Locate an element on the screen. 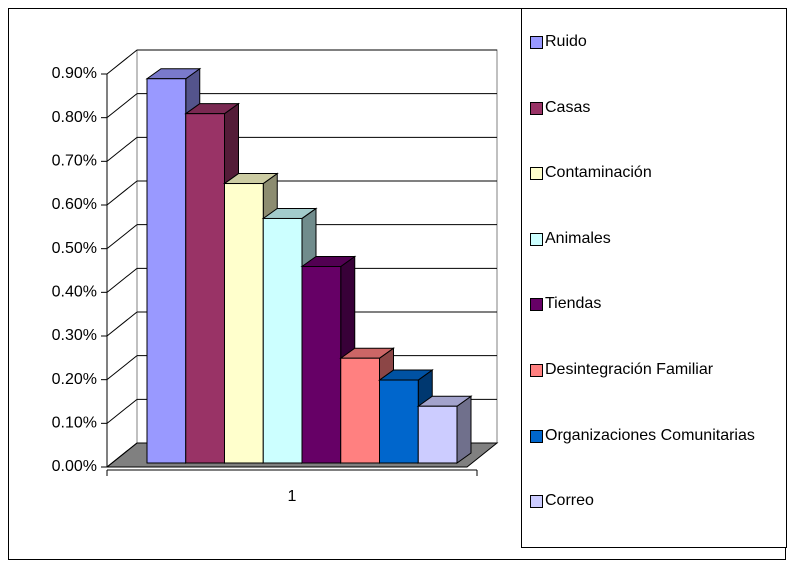 This screenshot has width=787, height=561. y-tick-label: 0.00% is located at coordinates (74, 466).